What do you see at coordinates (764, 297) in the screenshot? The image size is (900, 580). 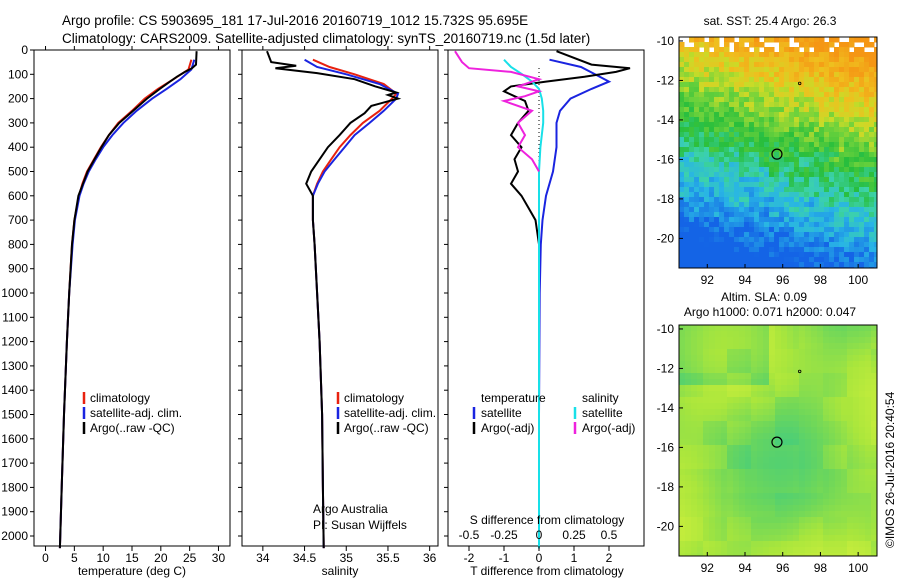 I see `sla-map-title: Altim. SLA: 0.09` at bounding box center [764, 297].